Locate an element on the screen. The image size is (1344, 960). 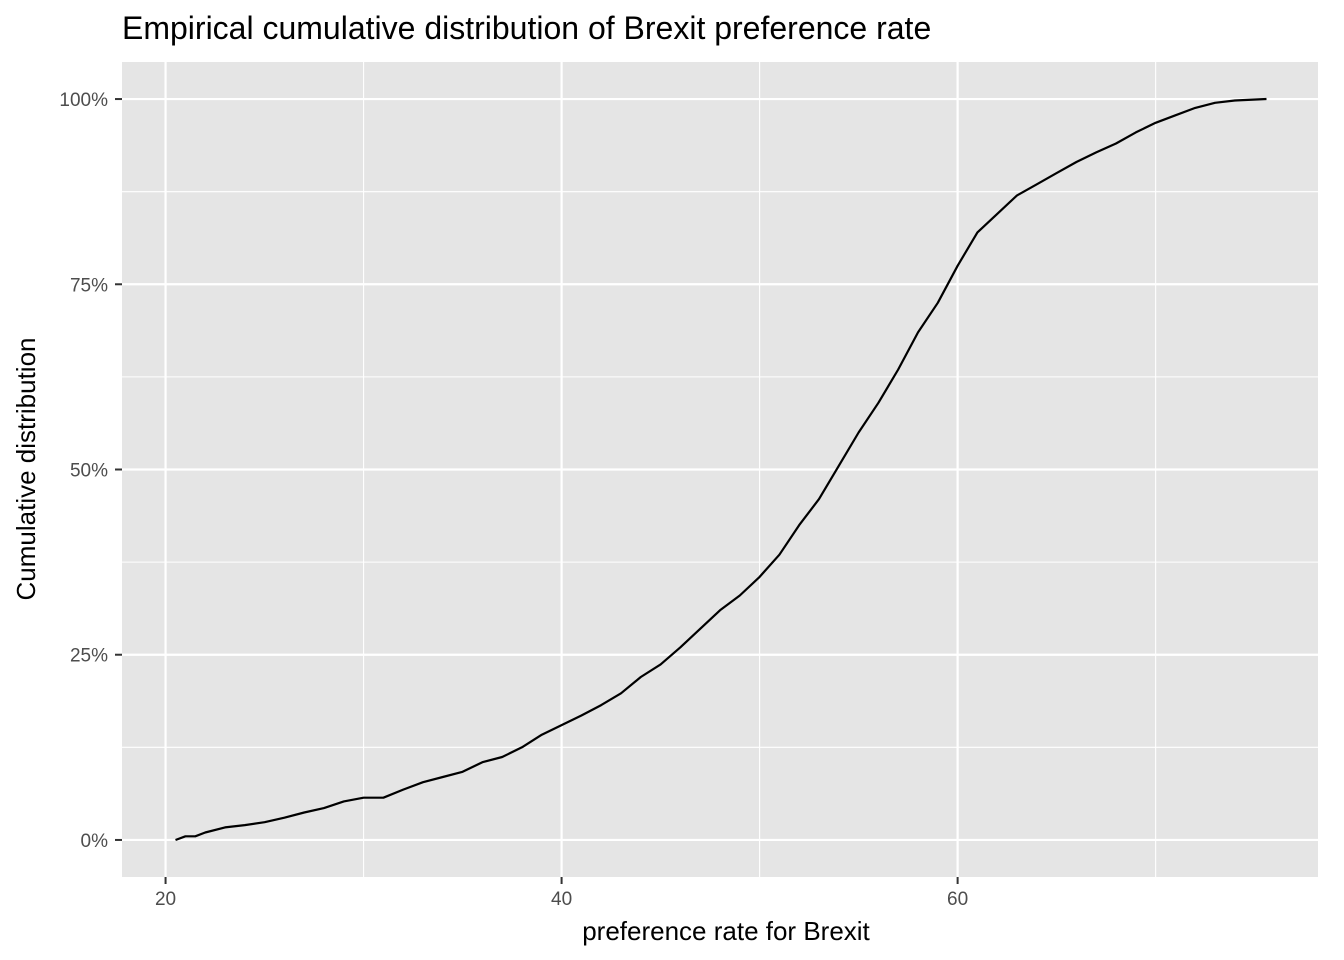
x-tick-label-2: 60 is located at coordinates (957, 899).